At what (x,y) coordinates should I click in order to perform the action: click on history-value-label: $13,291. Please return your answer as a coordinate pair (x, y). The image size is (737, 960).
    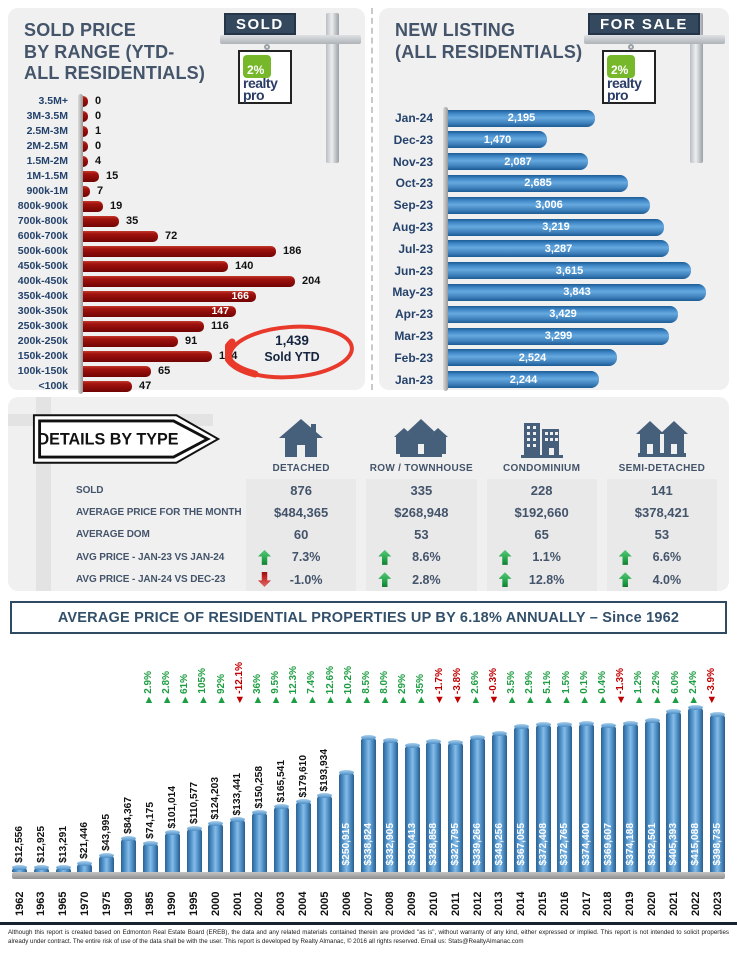
    Looking at the image, I should click on (63, 844).